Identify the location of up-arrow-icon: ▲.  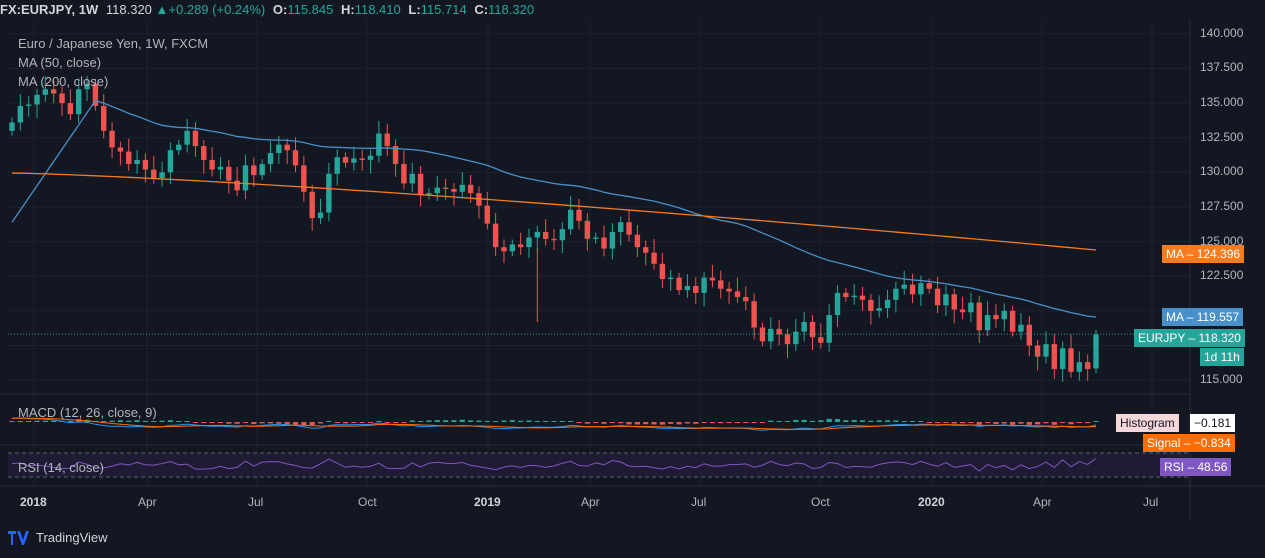
(162, 9).